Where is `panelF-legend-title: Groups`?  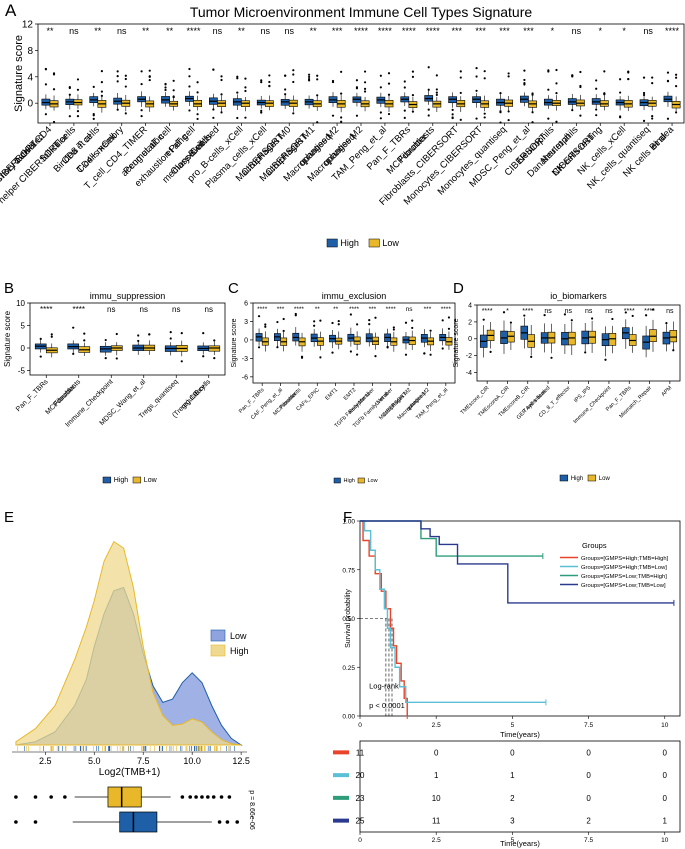
panelF-legend-title: Groups is located at coordinates (594, 545).